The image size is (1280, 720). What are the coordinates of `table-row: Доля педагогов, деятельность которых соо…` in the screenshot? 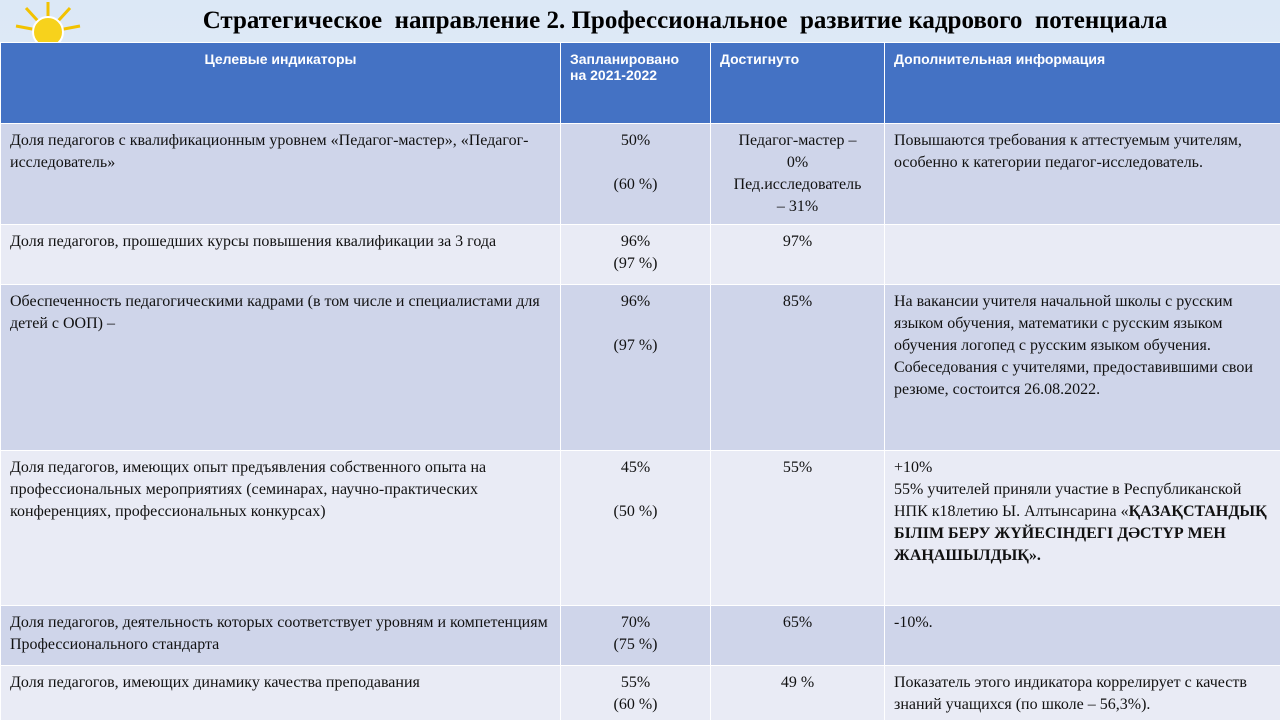 It's located at (640, 635).